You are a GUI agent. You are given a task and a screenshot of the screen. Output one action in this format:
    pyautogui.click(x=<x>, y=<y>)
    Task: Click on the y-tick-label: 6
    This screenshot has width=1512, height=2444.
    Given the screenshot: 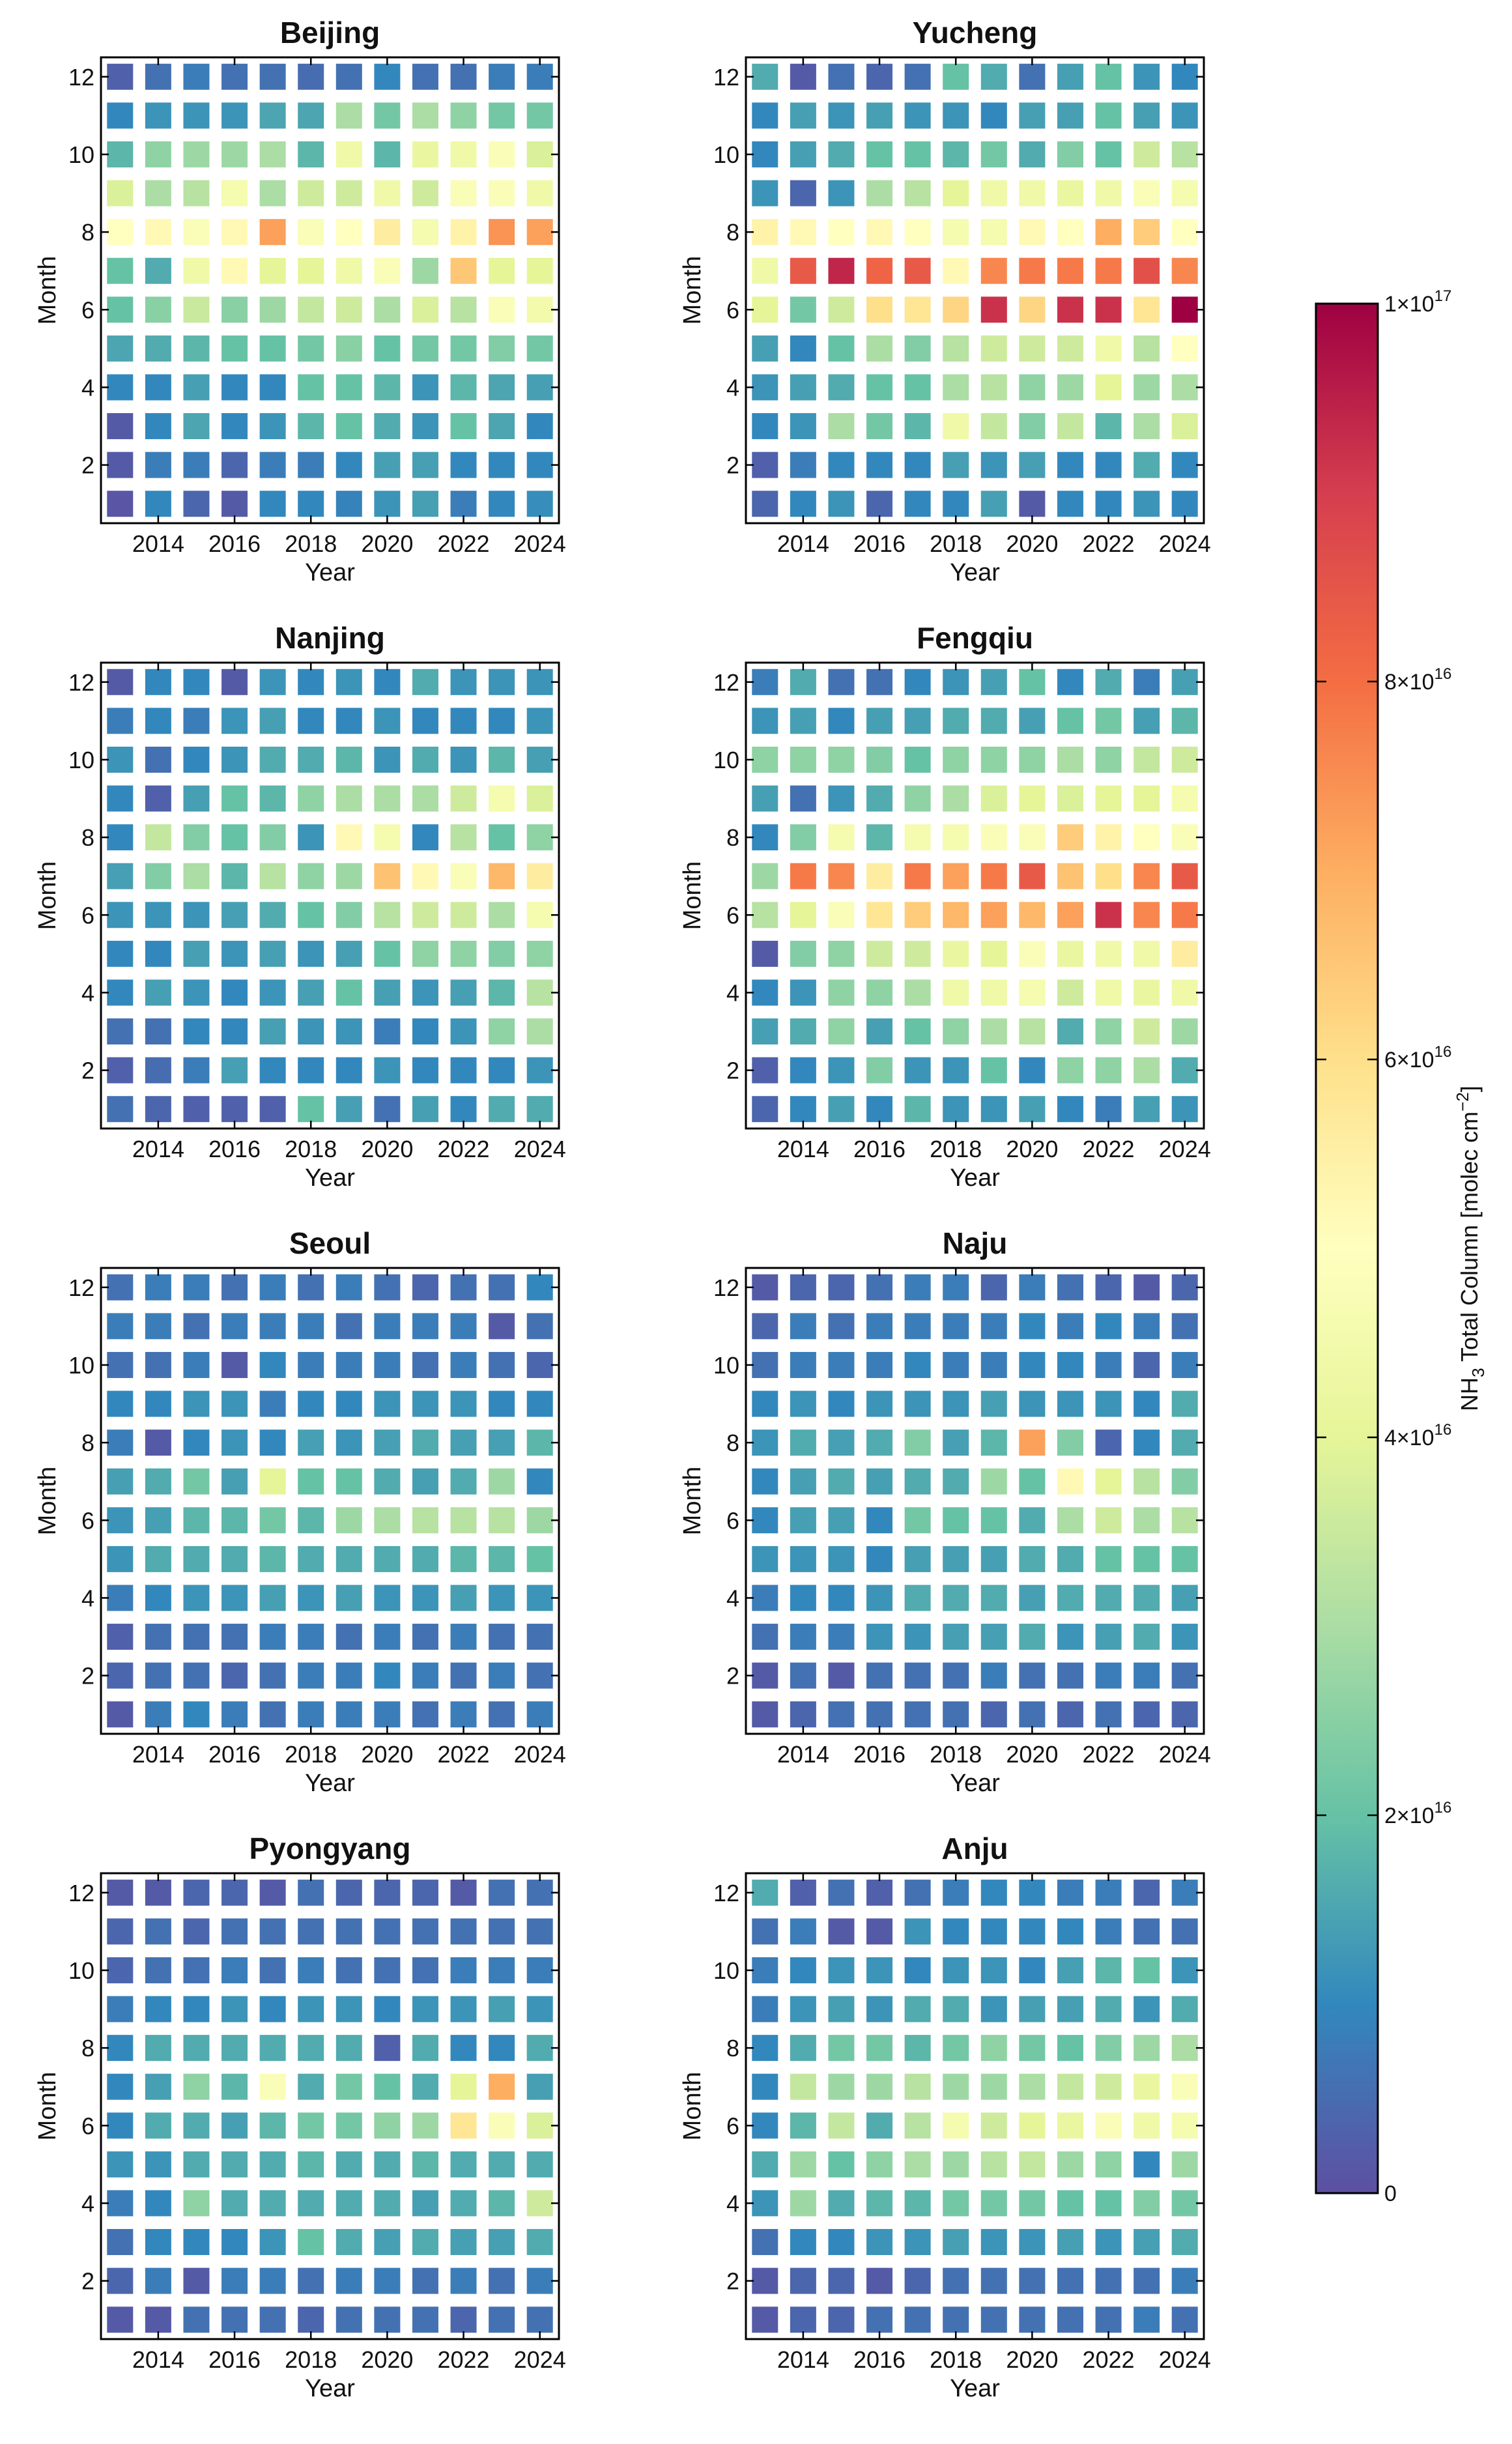 What is the action you would take?
    pyautogui.click(x=87, y=1520)
    